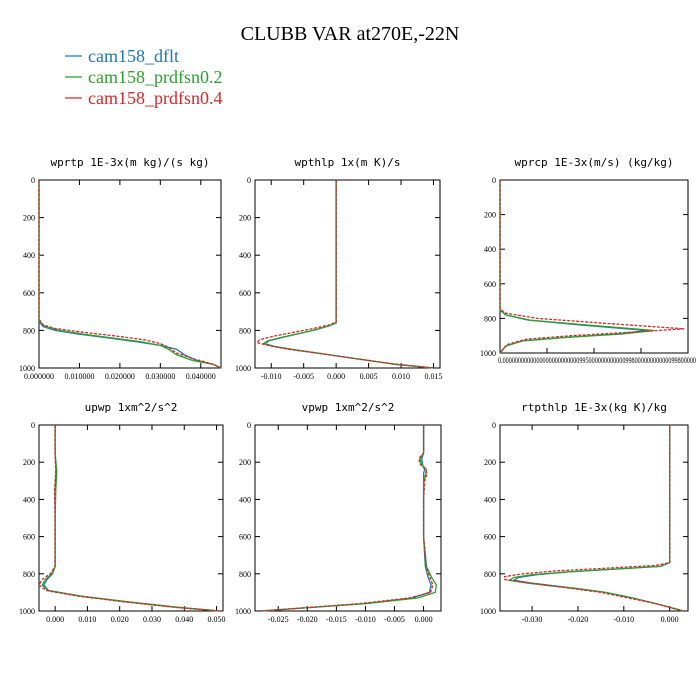  I want to click on x-tick-label: 0.015, so click(434, 376).